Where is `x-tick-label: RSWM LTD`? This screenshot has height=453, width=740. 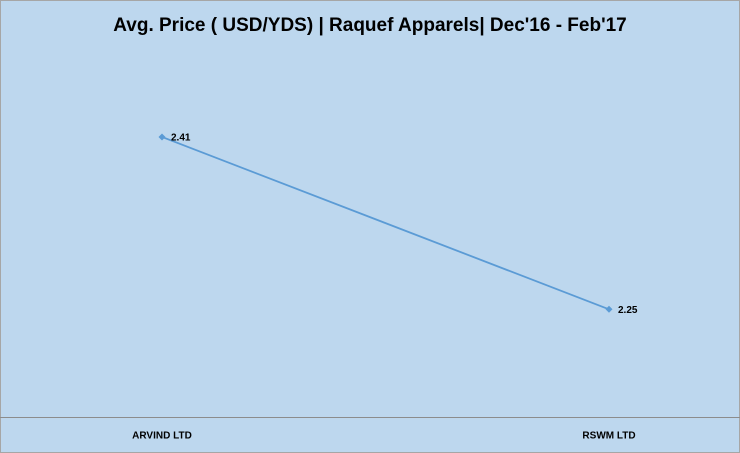 x-tick-label: RSWM LTD is located at coordinates (608, 436).